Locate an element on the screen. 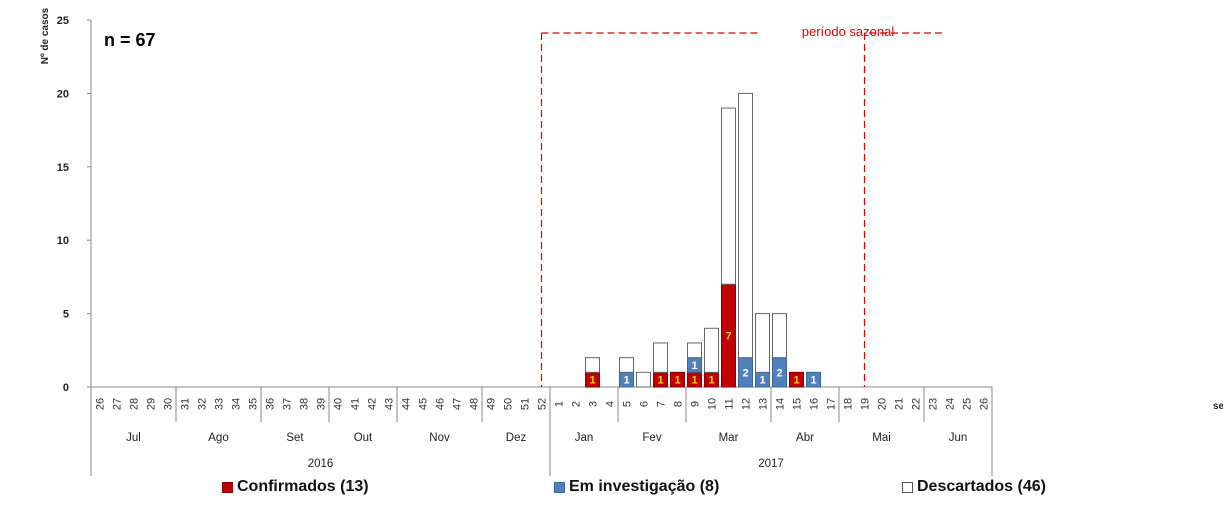 The image size is (1223, 525). legend-item-confirmados: Confirmados (13) is located at coordinates (295, 487).